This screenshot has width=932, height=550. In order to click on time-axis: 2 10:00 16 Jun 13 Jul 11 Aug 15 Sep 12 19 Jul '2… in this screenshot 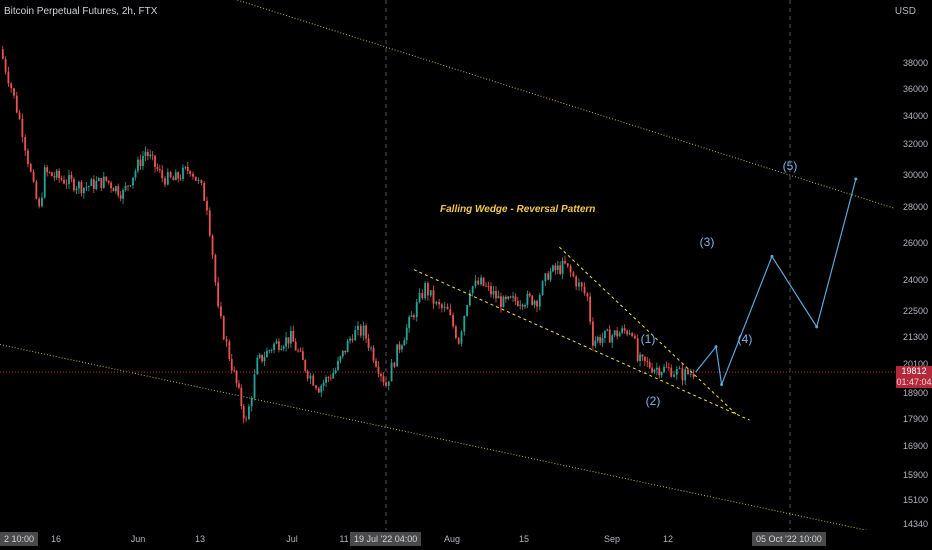, I will do `click(466, 540)`.